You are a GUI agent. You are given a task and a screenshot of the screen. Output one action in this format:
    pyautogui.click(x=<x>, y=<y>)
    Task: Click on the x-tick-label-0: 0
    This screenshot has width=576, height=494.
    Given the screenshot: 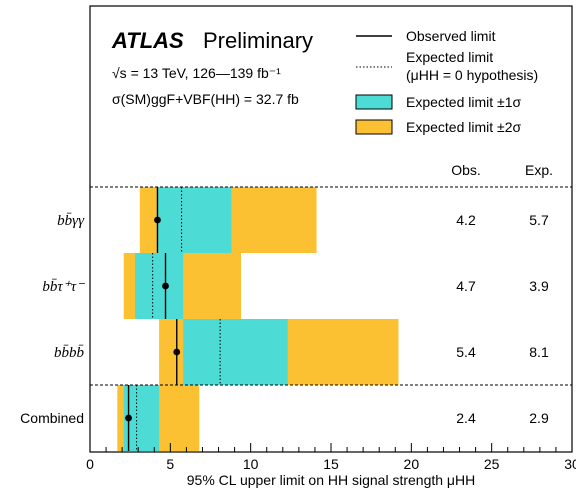 What is the action you would take?
    pyautogui.click(x=90, y=464)
    